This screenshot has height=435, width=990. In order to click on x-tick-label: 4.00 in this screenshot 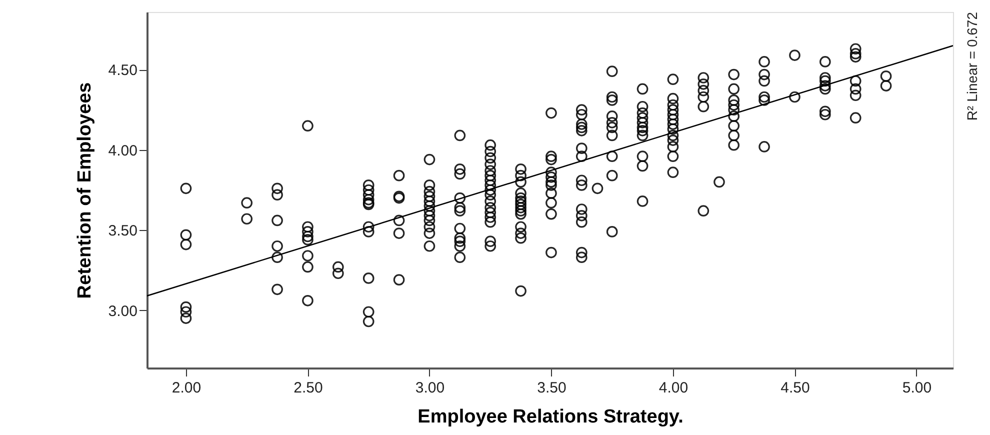, I will do `click(673, 388)`.